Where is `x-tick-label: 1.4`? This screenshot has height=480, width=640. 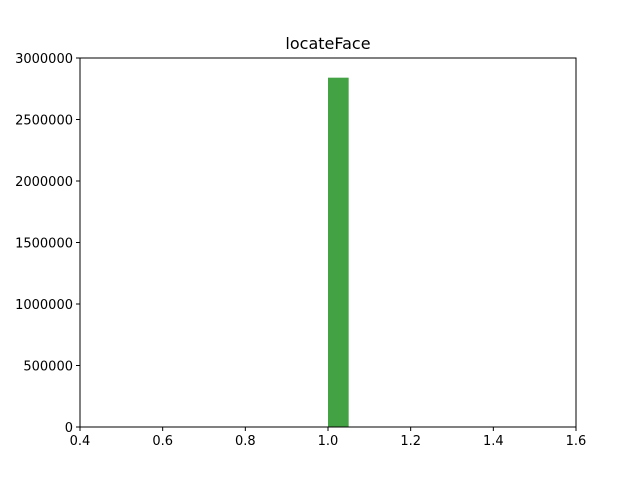 x-tick-label: 1.4 is located at coordinates (493, 441).